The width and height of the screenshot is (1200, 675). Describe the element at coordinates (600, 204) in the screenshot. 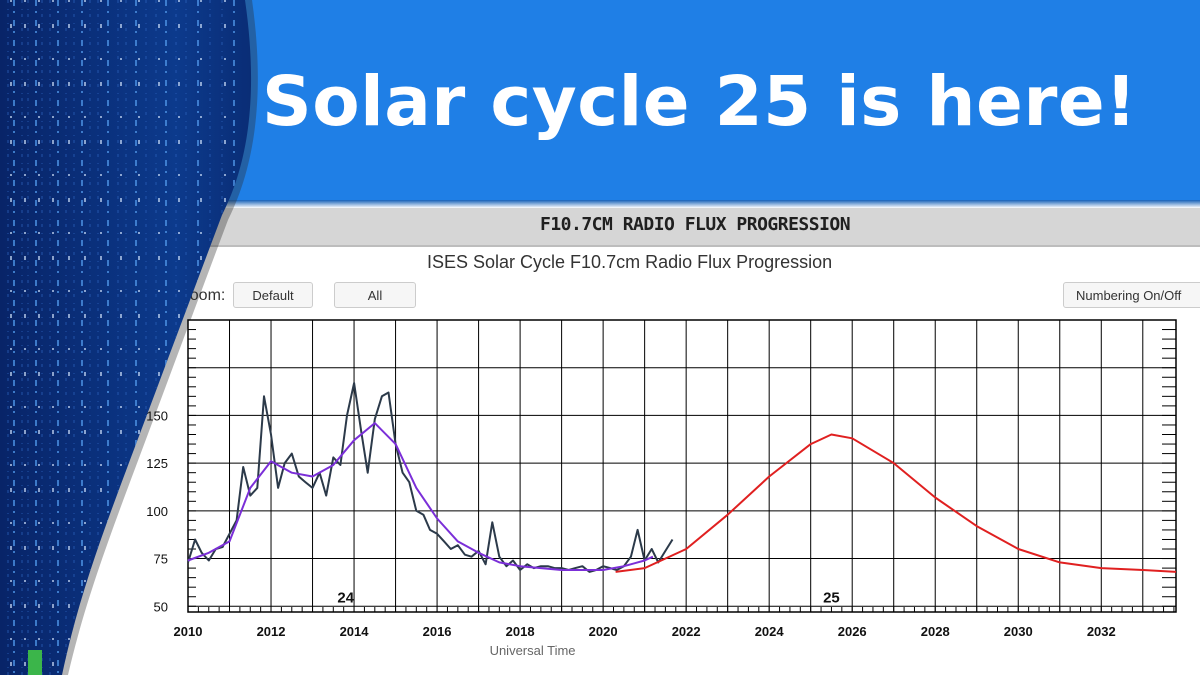

I see `banner-shadow` at that location.